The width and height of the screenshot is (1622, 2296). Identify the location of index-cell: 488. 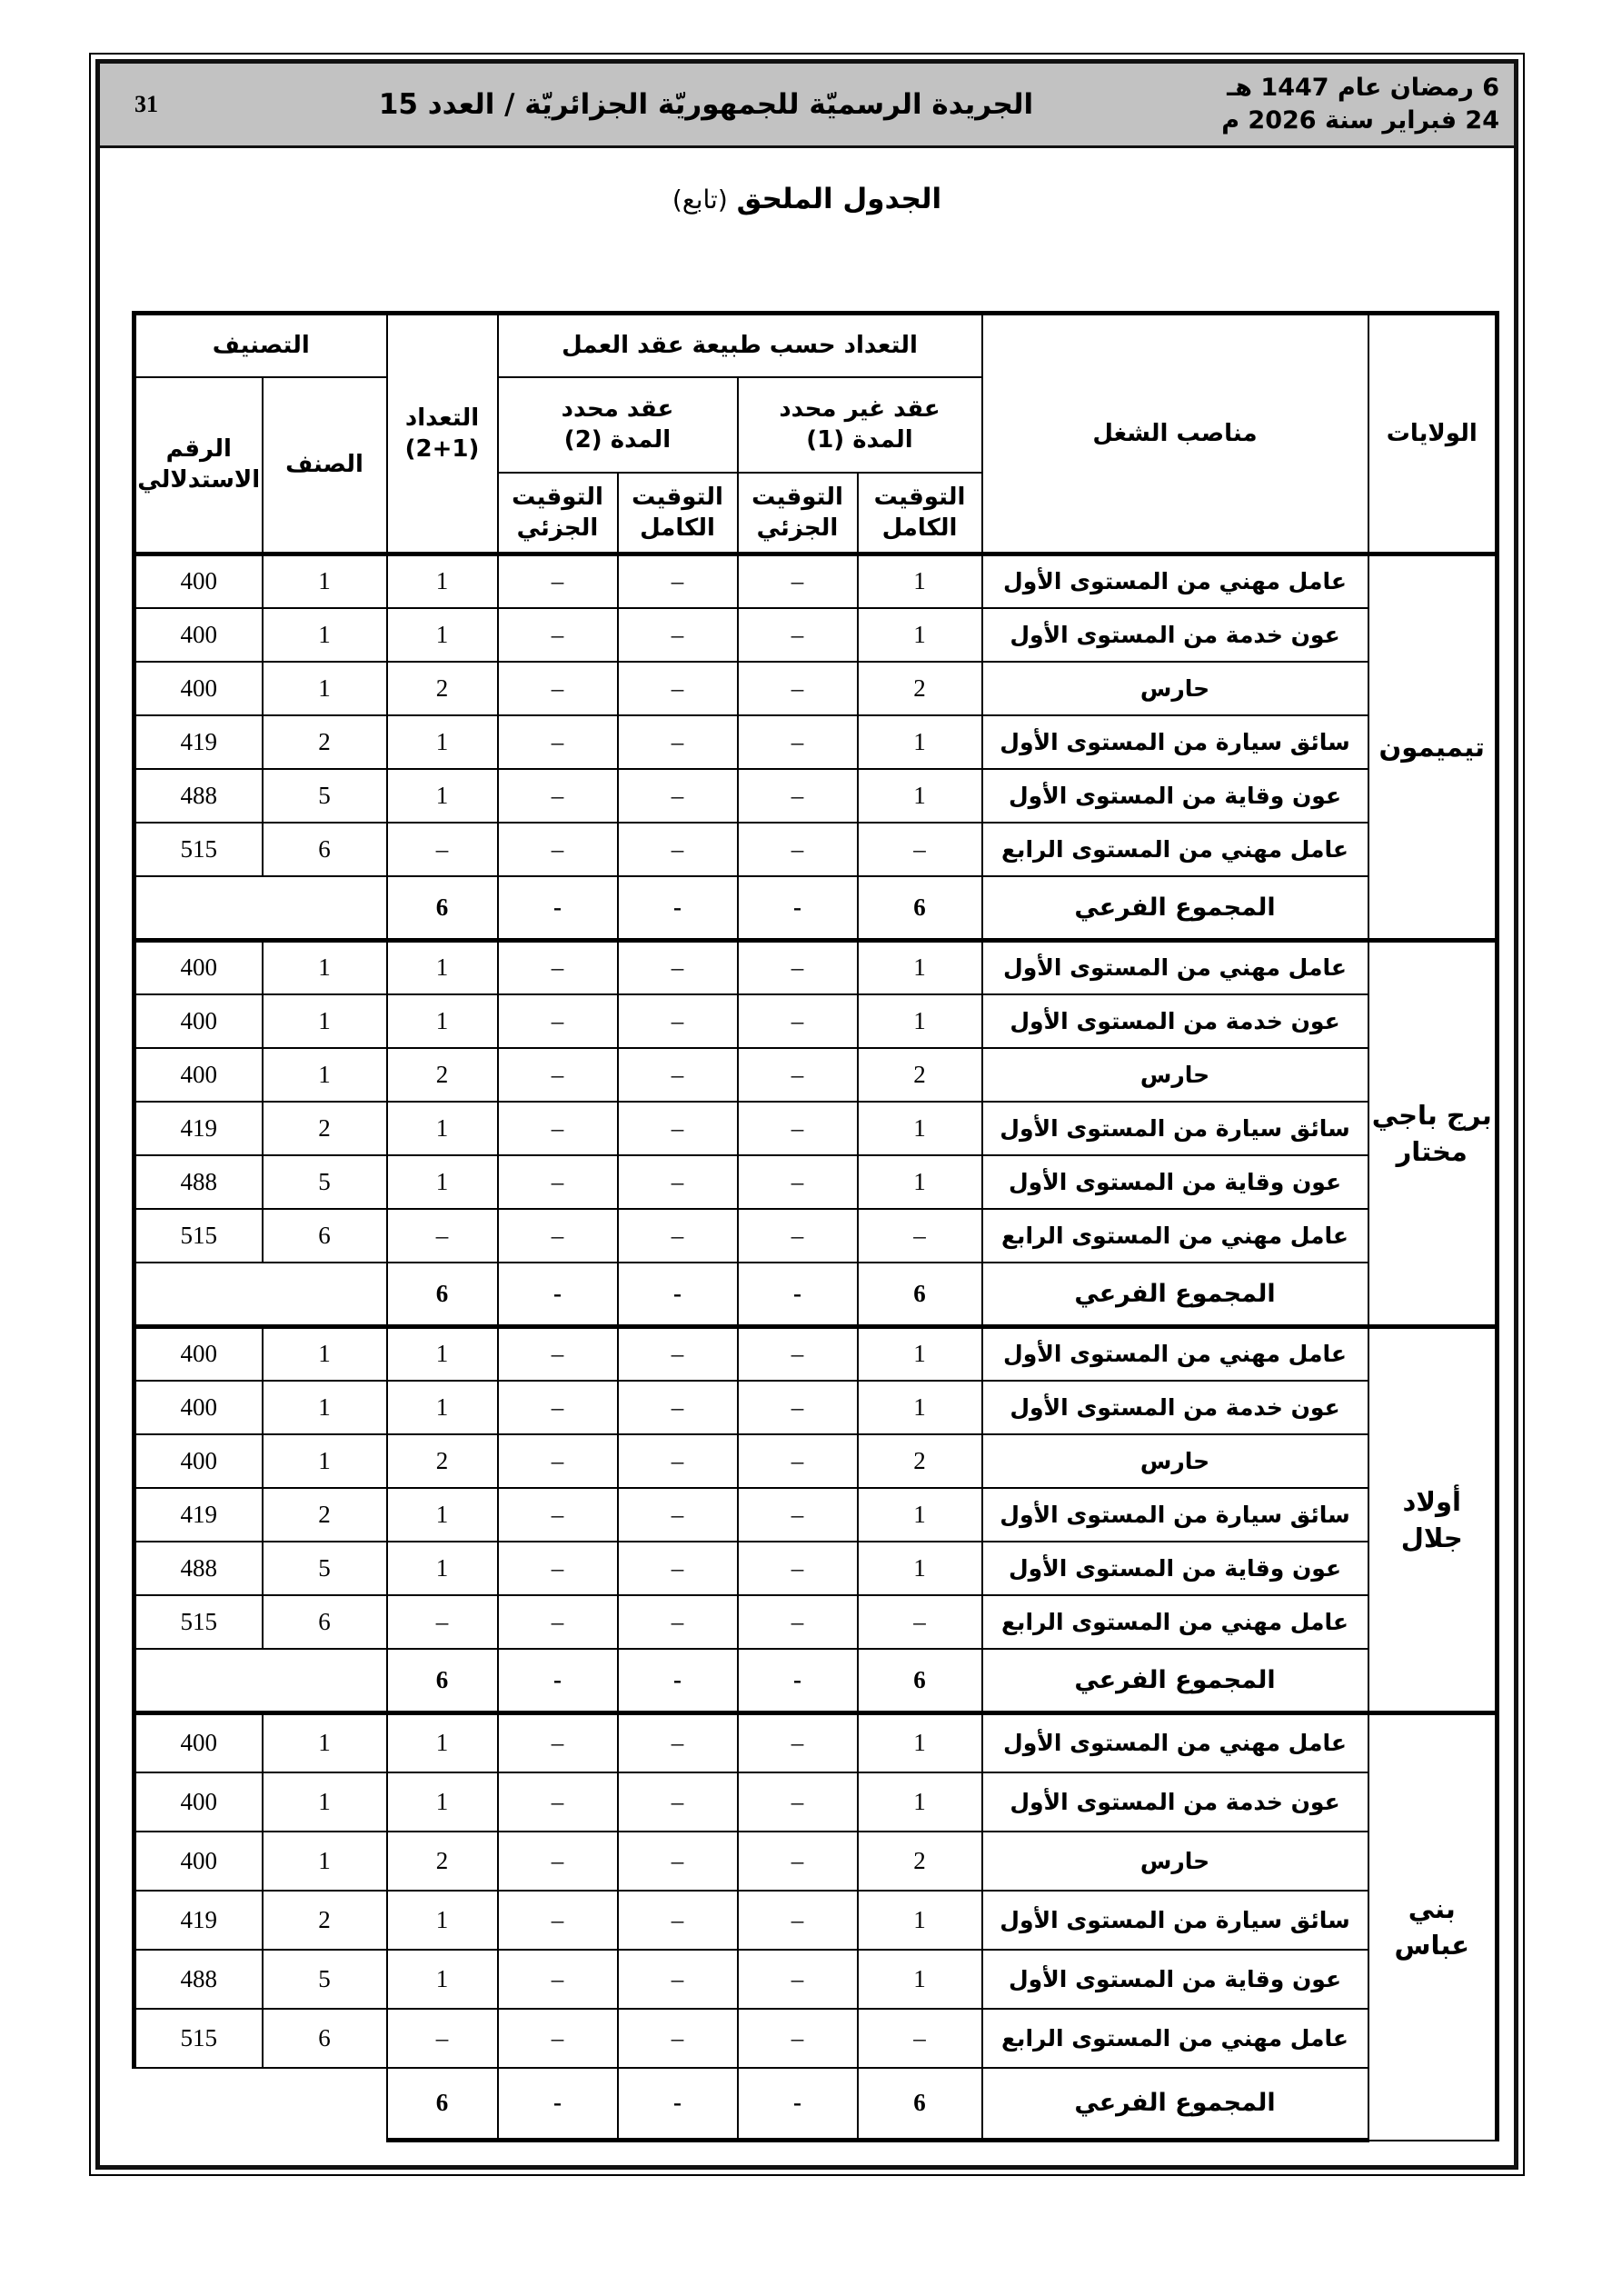
(197, 1568).